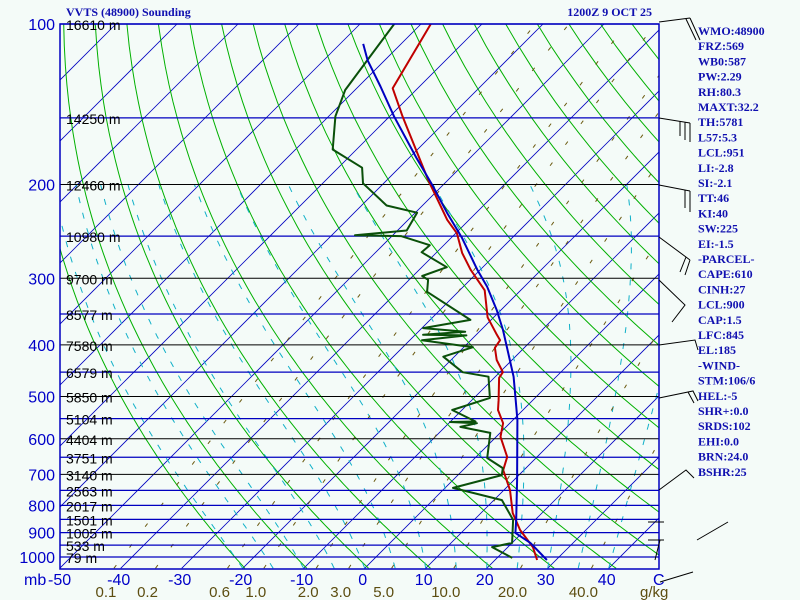  What do you see at coordinates (89, 491) in the screenshot?
I see `height-level-label: 2563 m` at bounding box center [89, 491].